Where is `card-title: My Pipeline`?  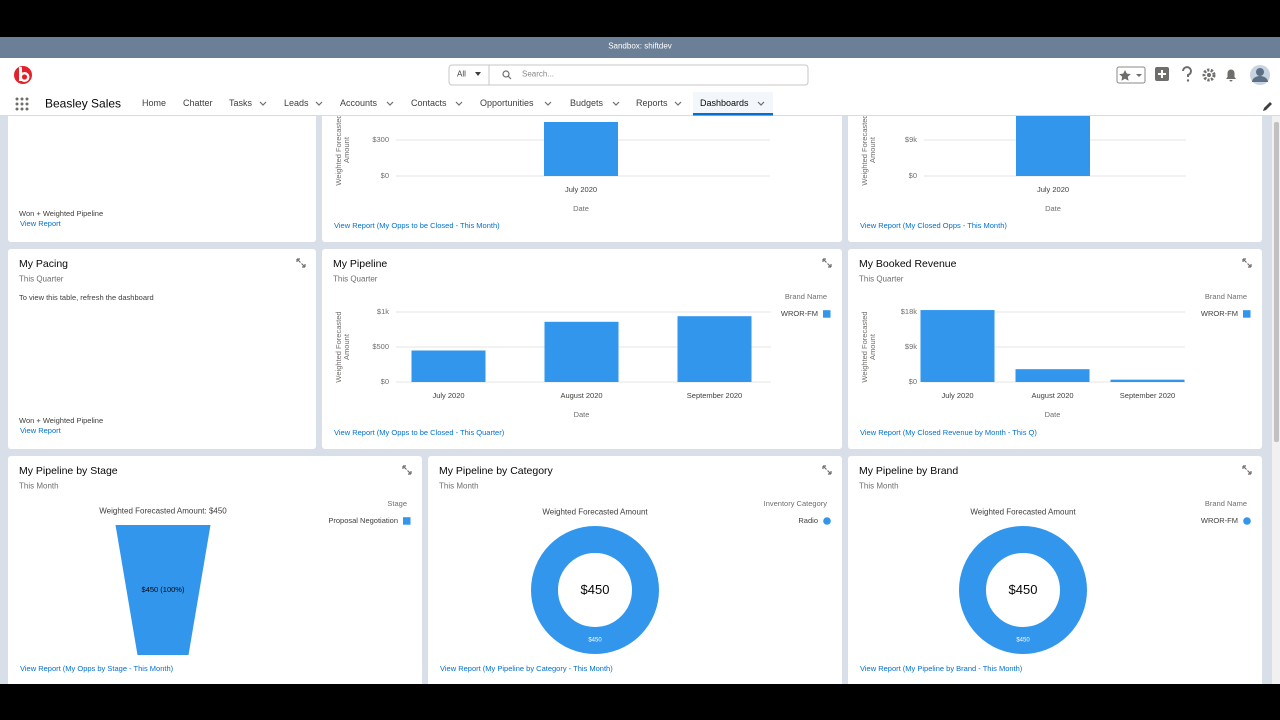 card-title: My Pipeline is located at coordinates (360, 264).